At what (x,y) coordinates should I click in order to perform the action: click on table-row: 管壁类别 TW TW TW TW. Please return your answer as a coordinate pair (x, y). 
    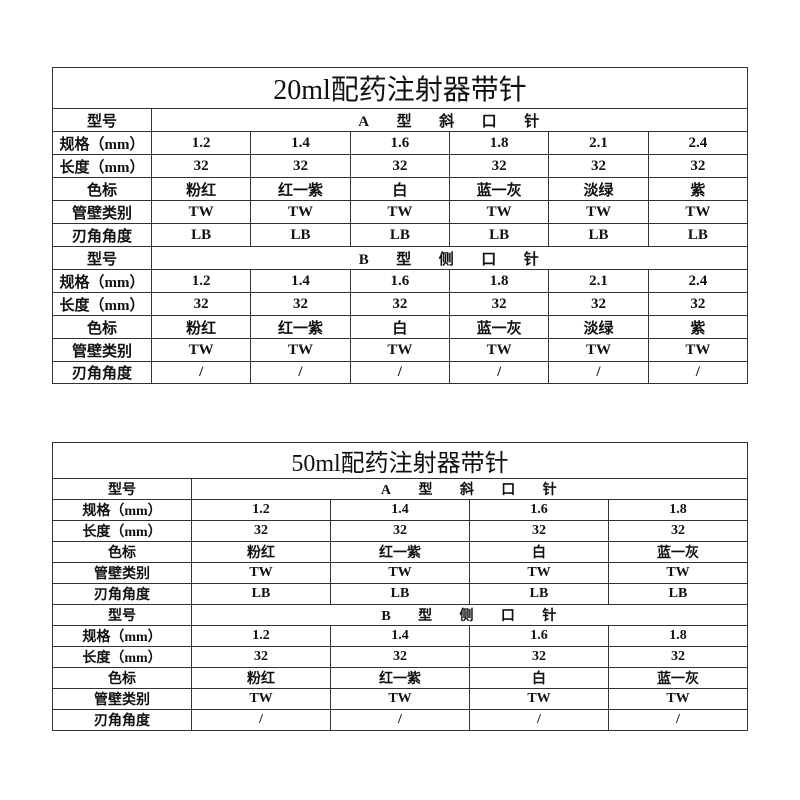
    Looking at the image, I should click on (400, 699).